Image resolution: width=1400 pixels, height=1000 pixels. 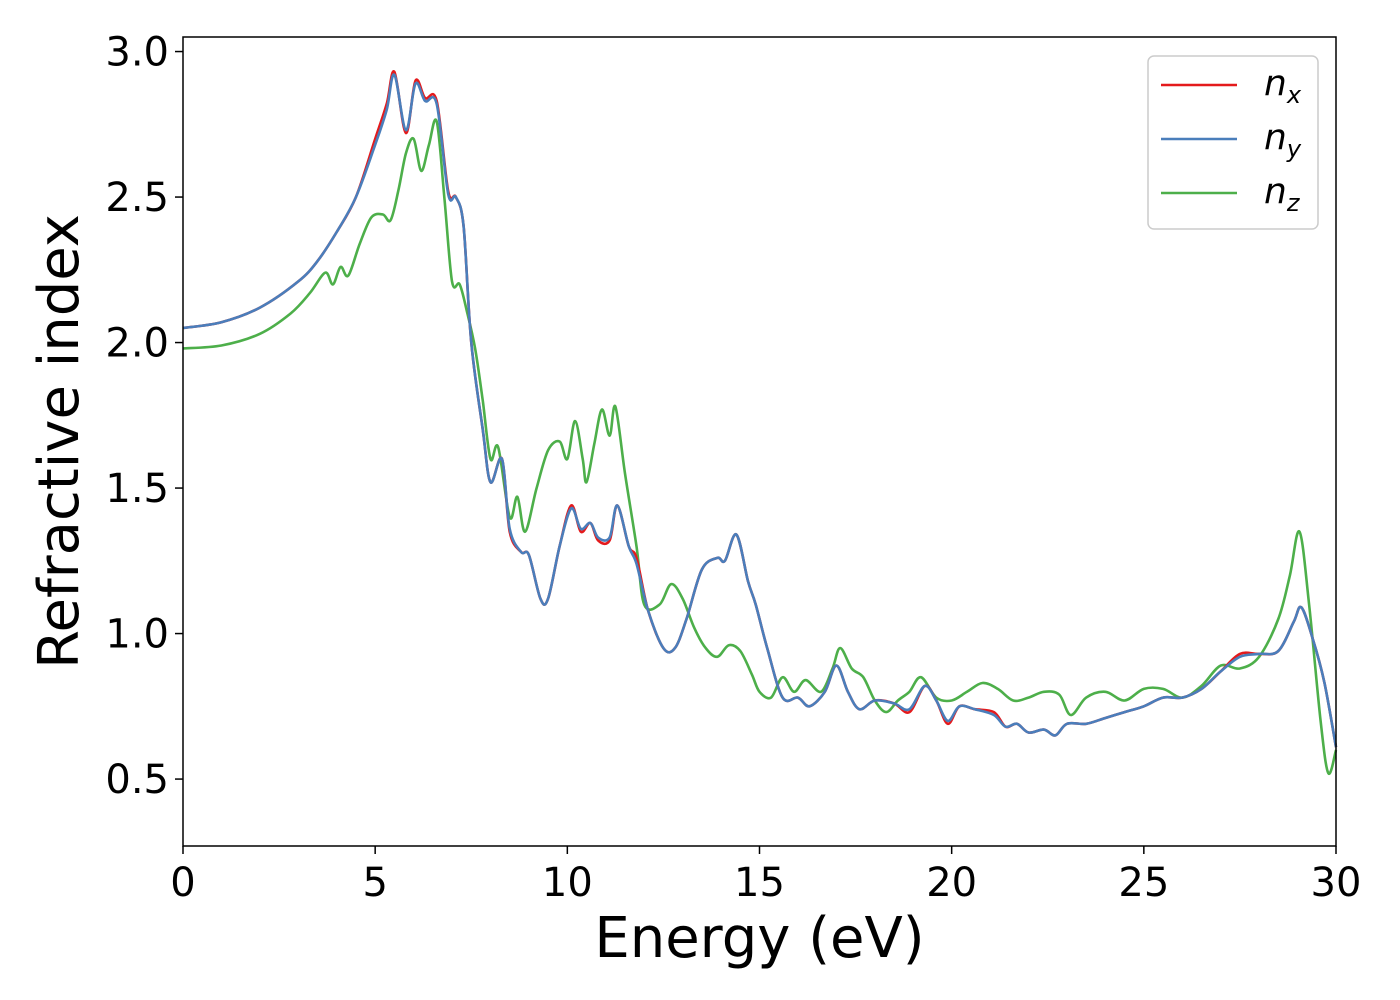 What do you see at coordinates (1143, 883) in the screenshot?
I see `x-tick-label: 25` at bounding box center [1143, 883].